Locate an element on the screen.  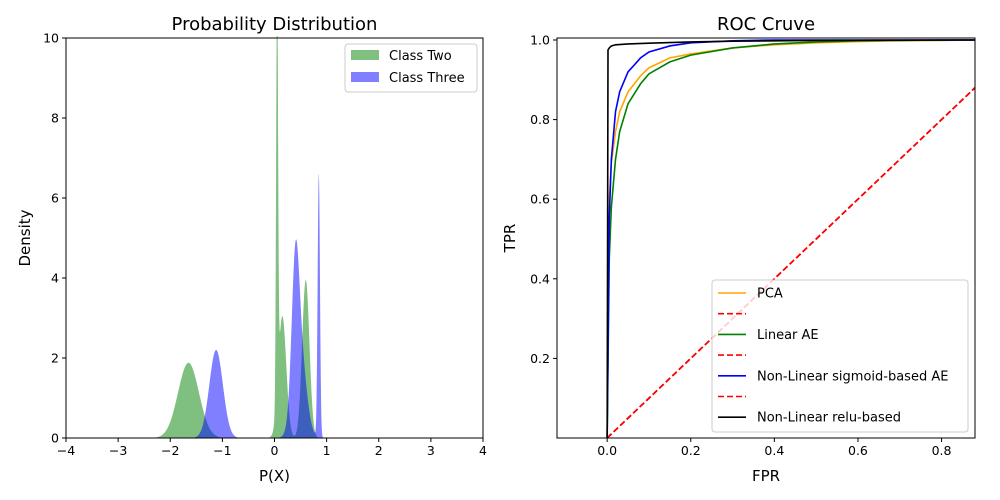
roc-x-ticks: 0.0 0.2 0.4 0.6 0.8 is located at coordinates (774, 448).